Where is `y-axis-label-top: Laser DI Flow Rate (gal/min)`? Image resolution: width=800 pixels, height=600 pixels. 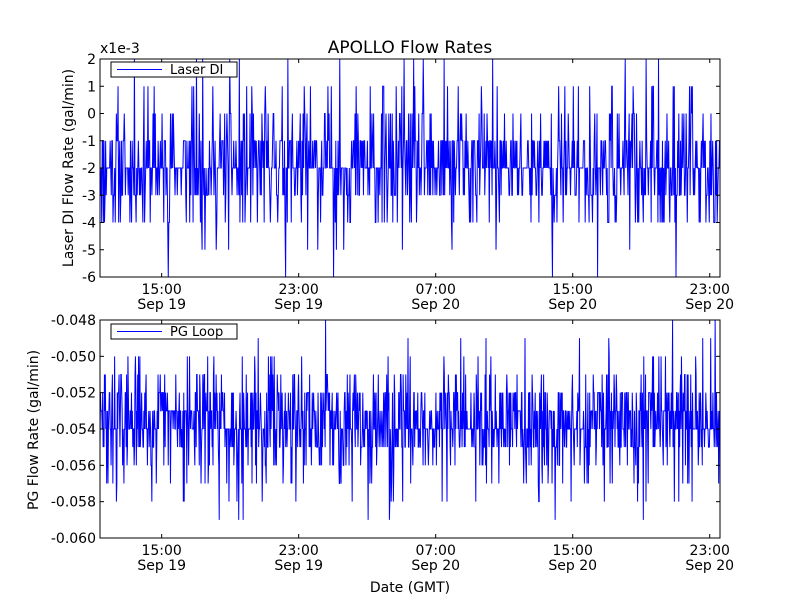 y-axis-label-top: Laser DI Flow Rate (gal/min) is located at coordinates (69, 168).